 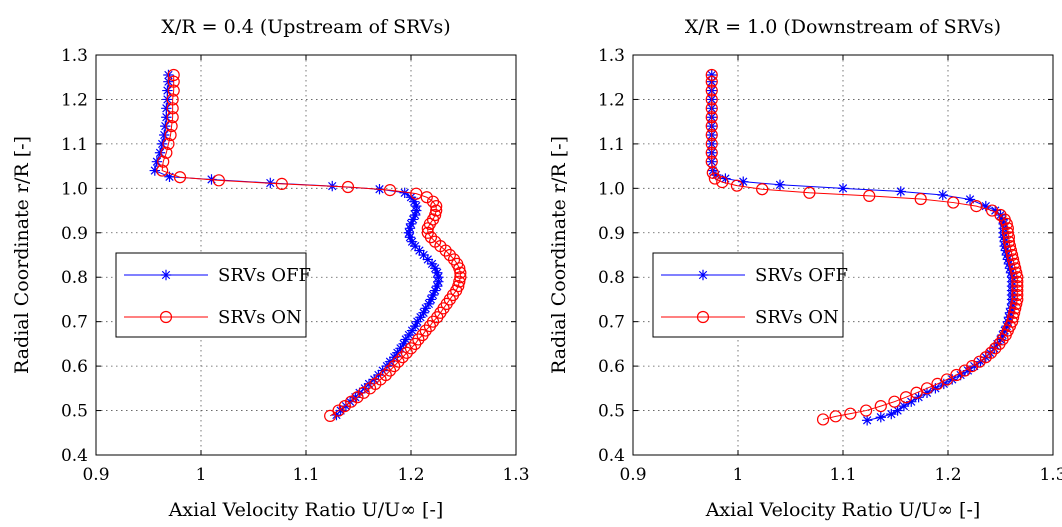 What do you see at coordinates (264, 275) in the screenshot?
I see `legend-label: SRVs OFF` at bounding box center [264, 275].